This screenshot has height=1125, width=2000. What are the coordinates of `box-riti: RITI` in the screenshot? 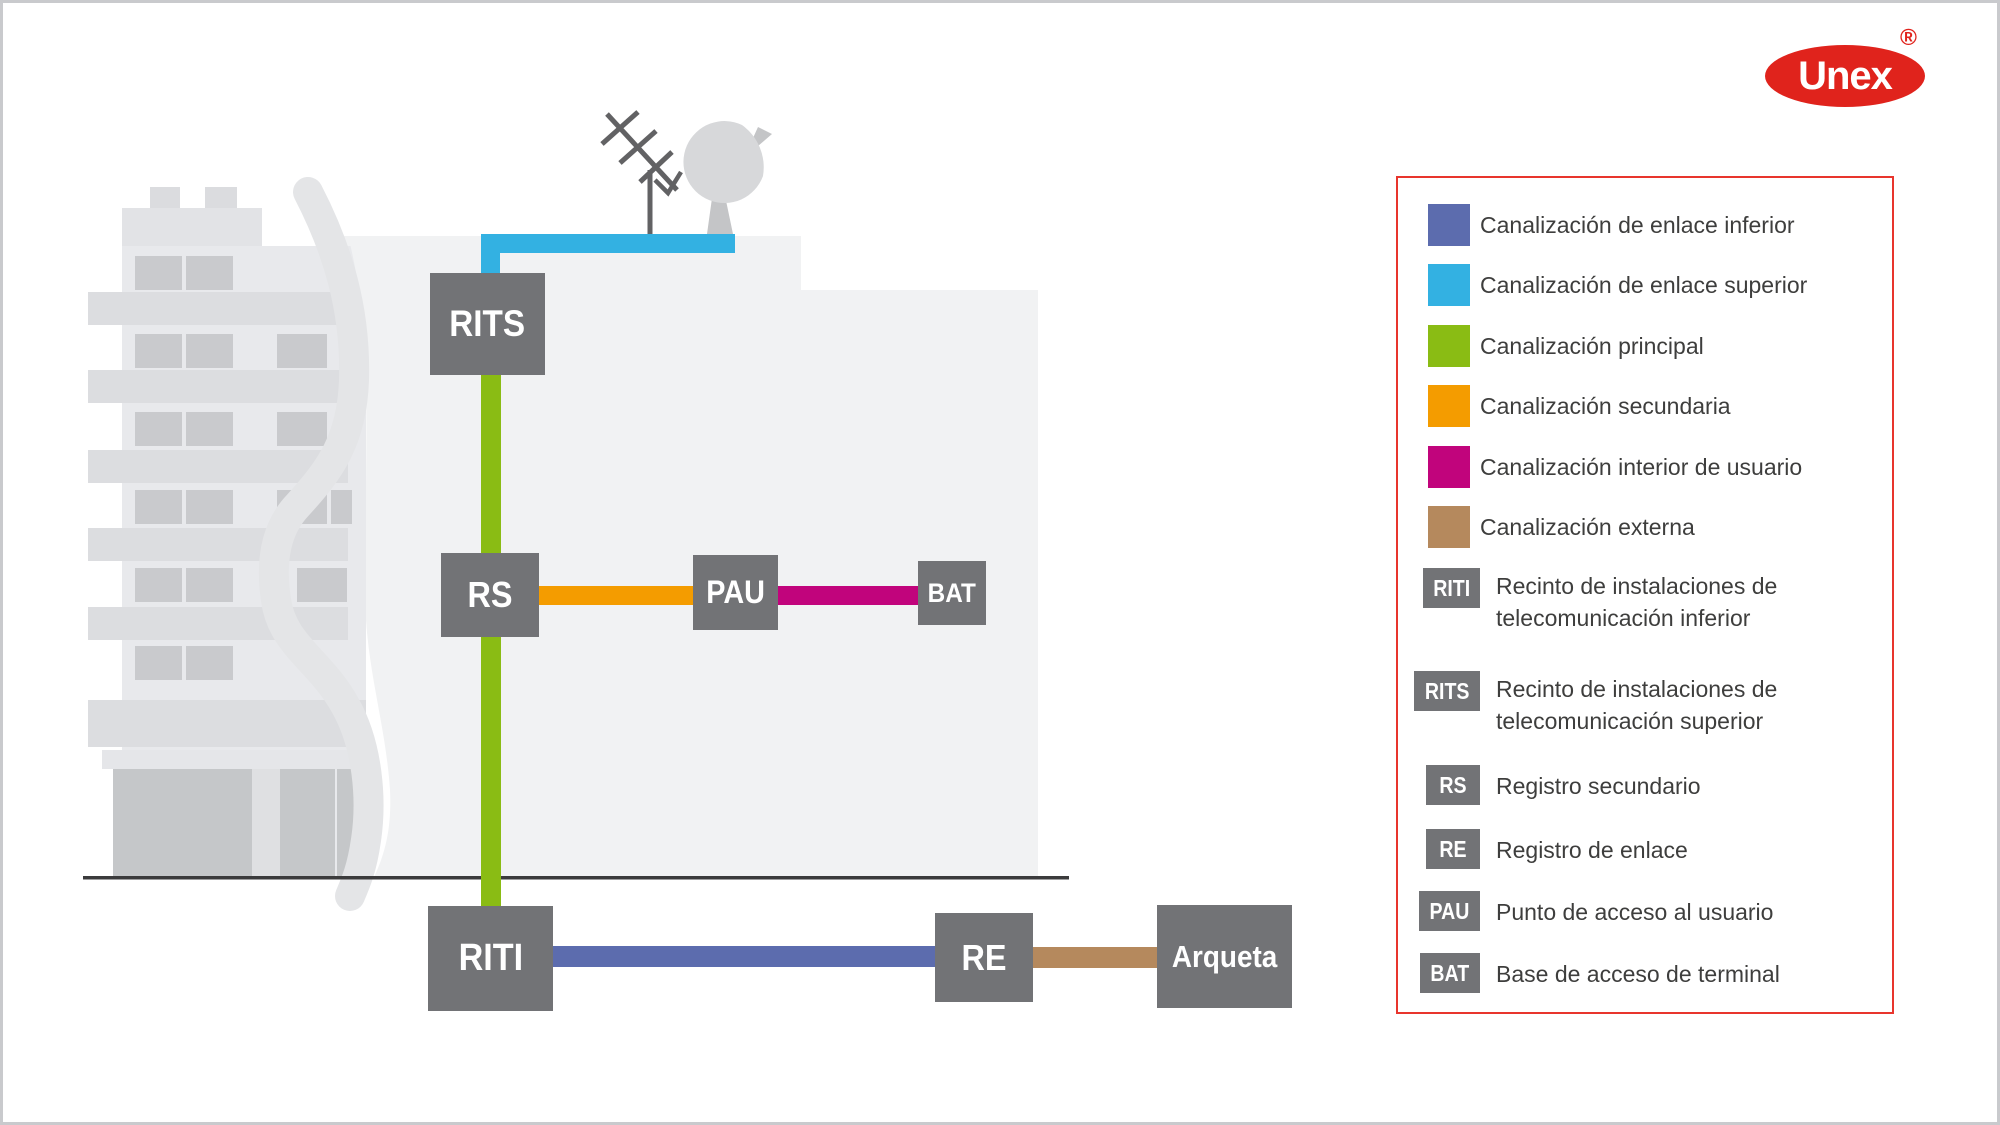 It's located at (490, 958).